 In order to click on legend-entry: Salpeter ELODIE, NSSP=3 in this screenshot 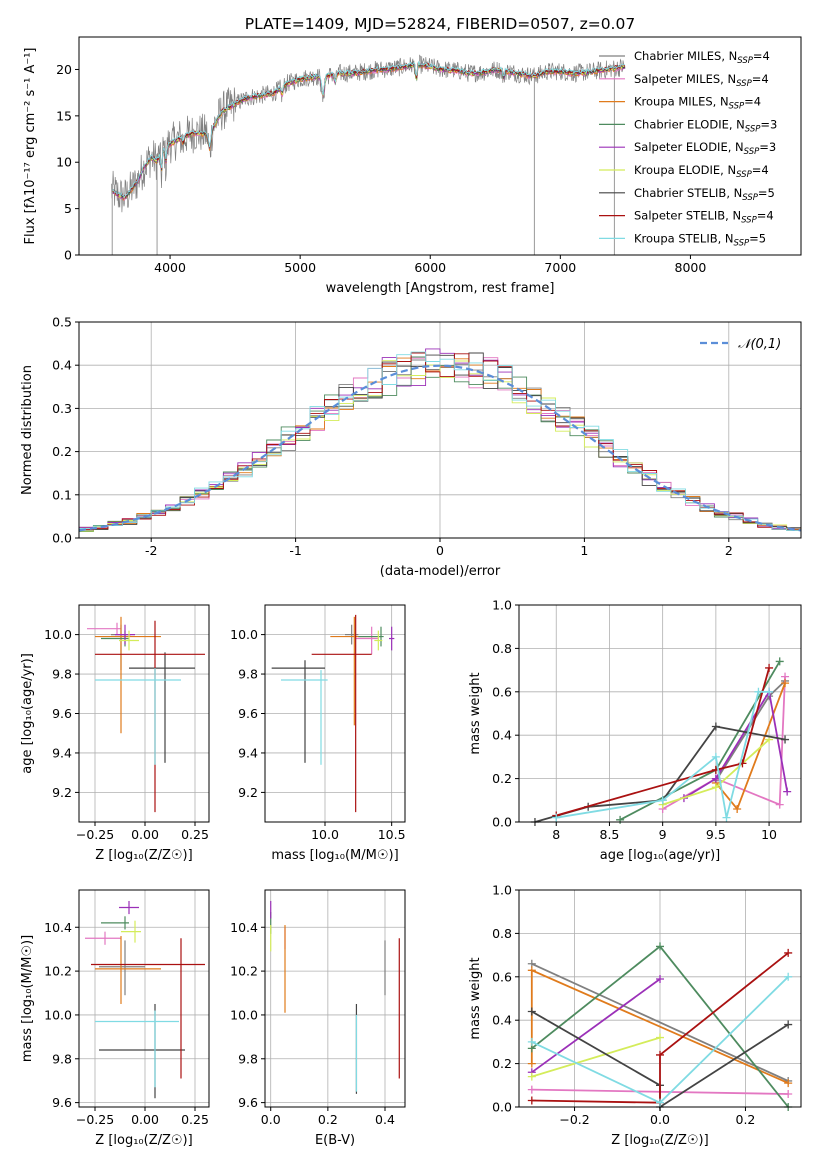, I will do `click(705, 148)`.